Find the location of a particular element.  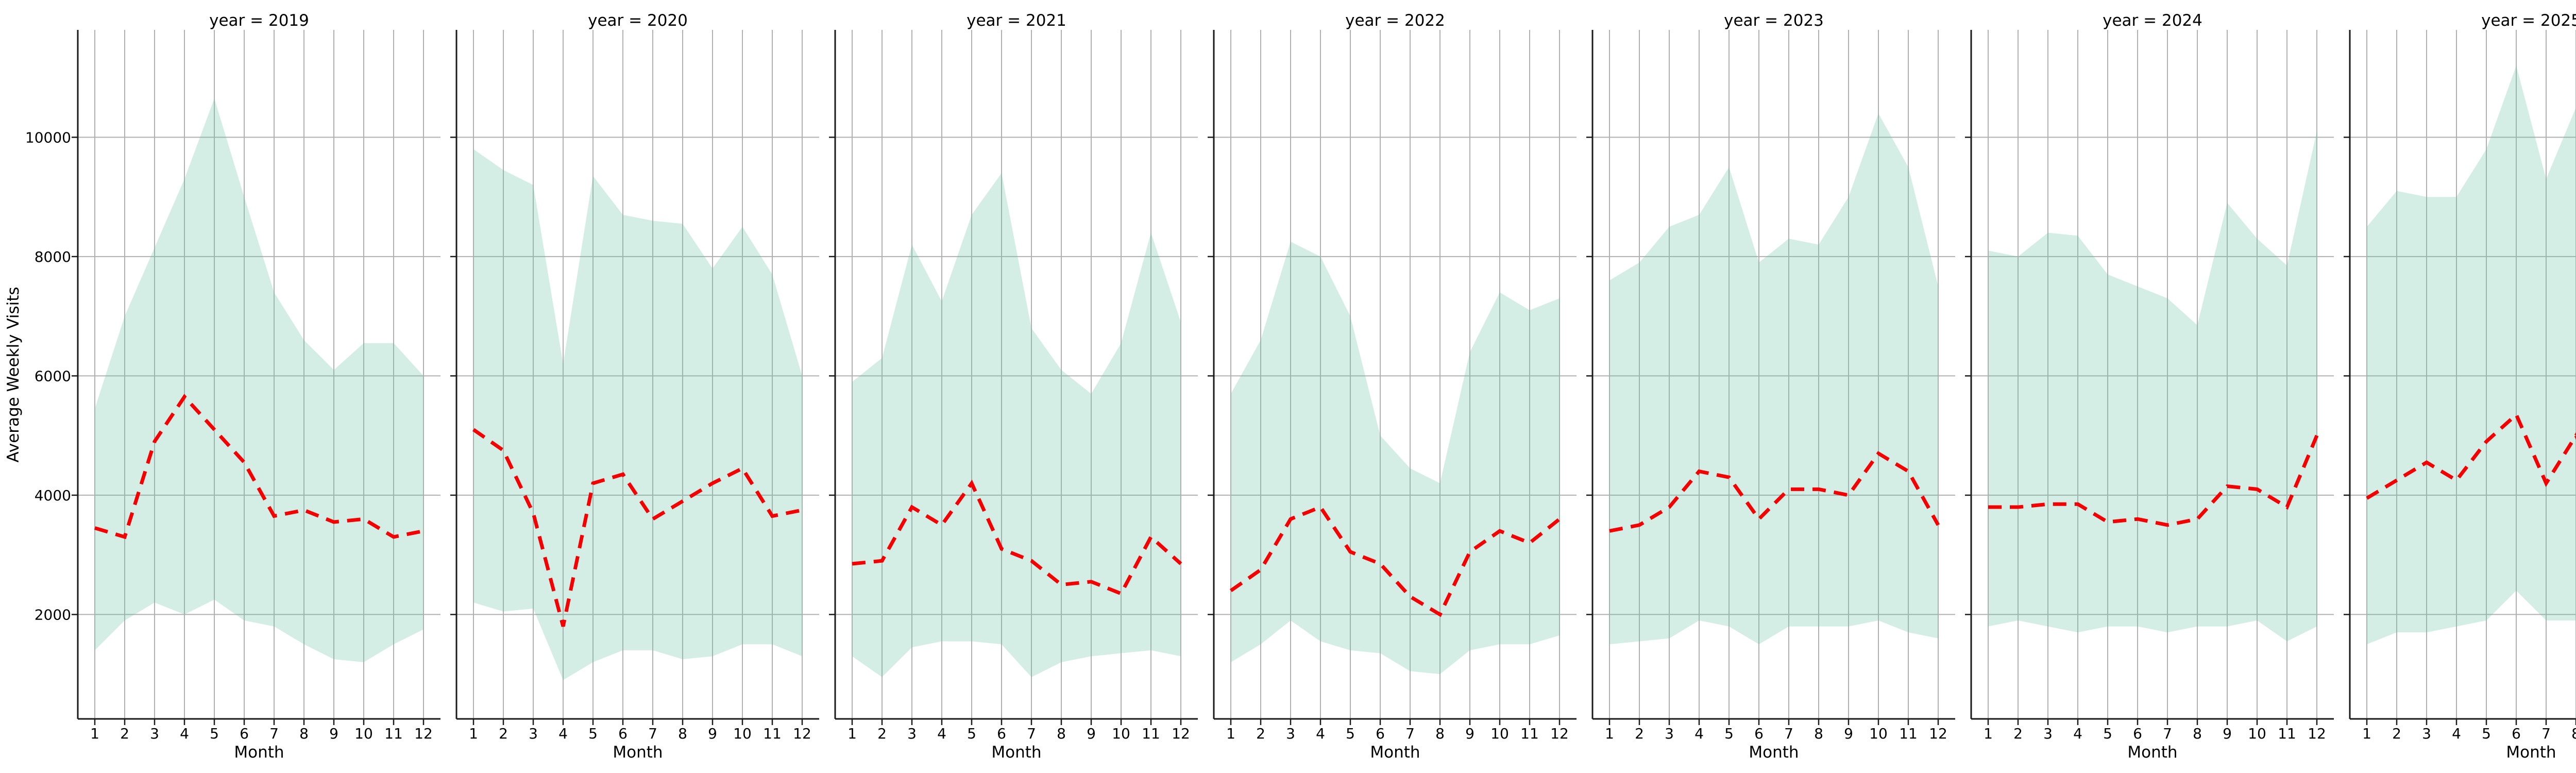

y-ticks: 2000 4000 6000 8000 10000 is located at coordinates (51, 376).